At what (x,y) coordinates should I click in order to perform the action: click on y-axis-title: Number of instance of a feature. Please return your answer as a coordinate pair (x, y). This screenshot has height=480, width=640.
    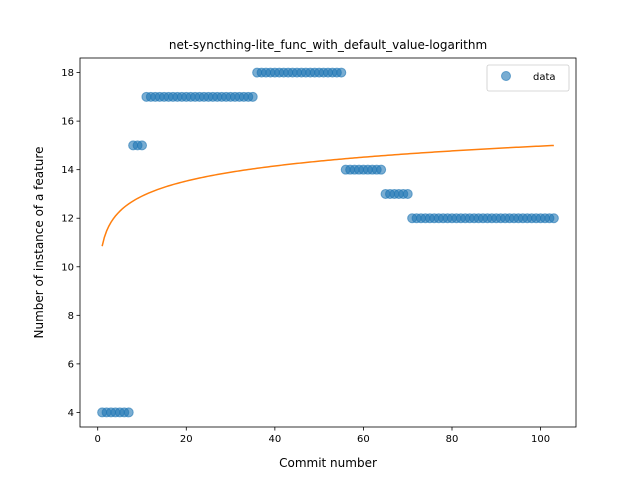
    Looking at the image, I should click on (39, 243).